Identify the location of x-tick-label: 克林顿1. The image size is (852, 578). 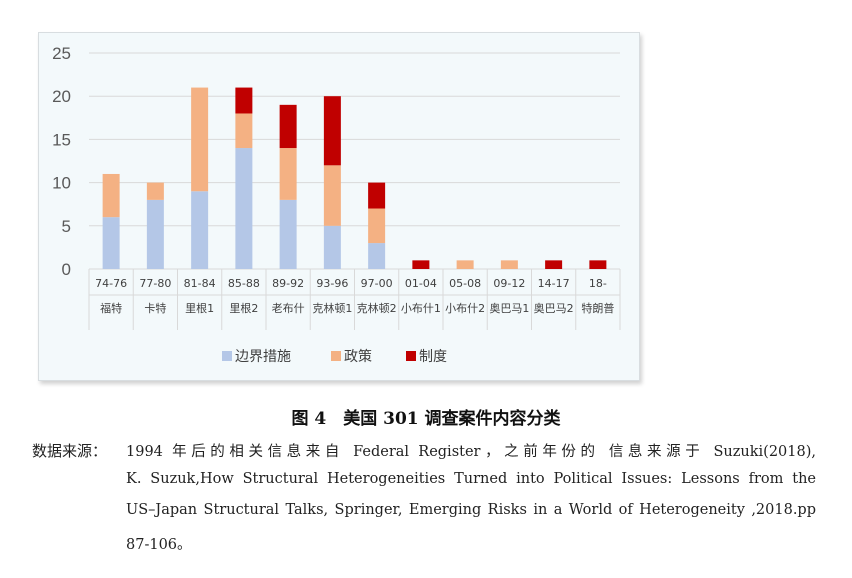
(332, 308).